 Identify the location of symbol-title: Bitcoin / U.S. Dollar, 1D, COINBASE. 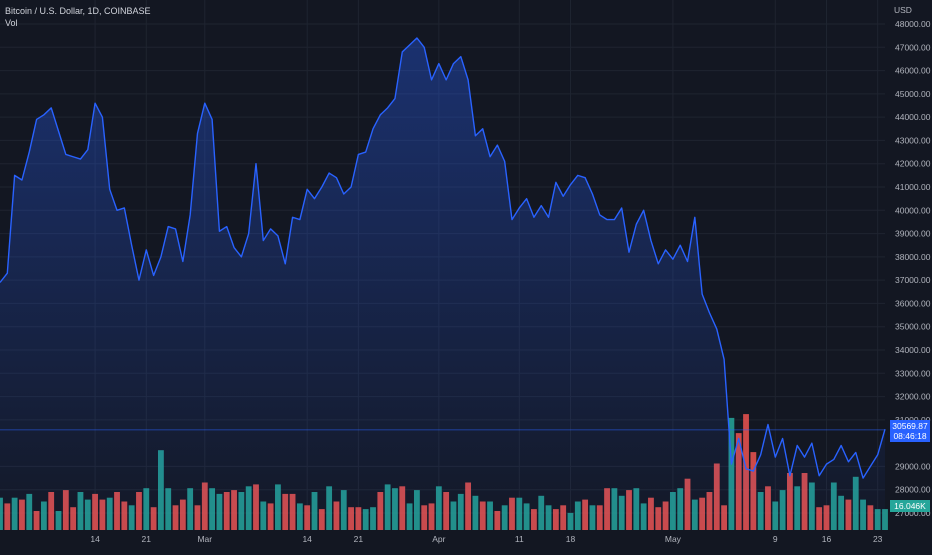
(78, 11).